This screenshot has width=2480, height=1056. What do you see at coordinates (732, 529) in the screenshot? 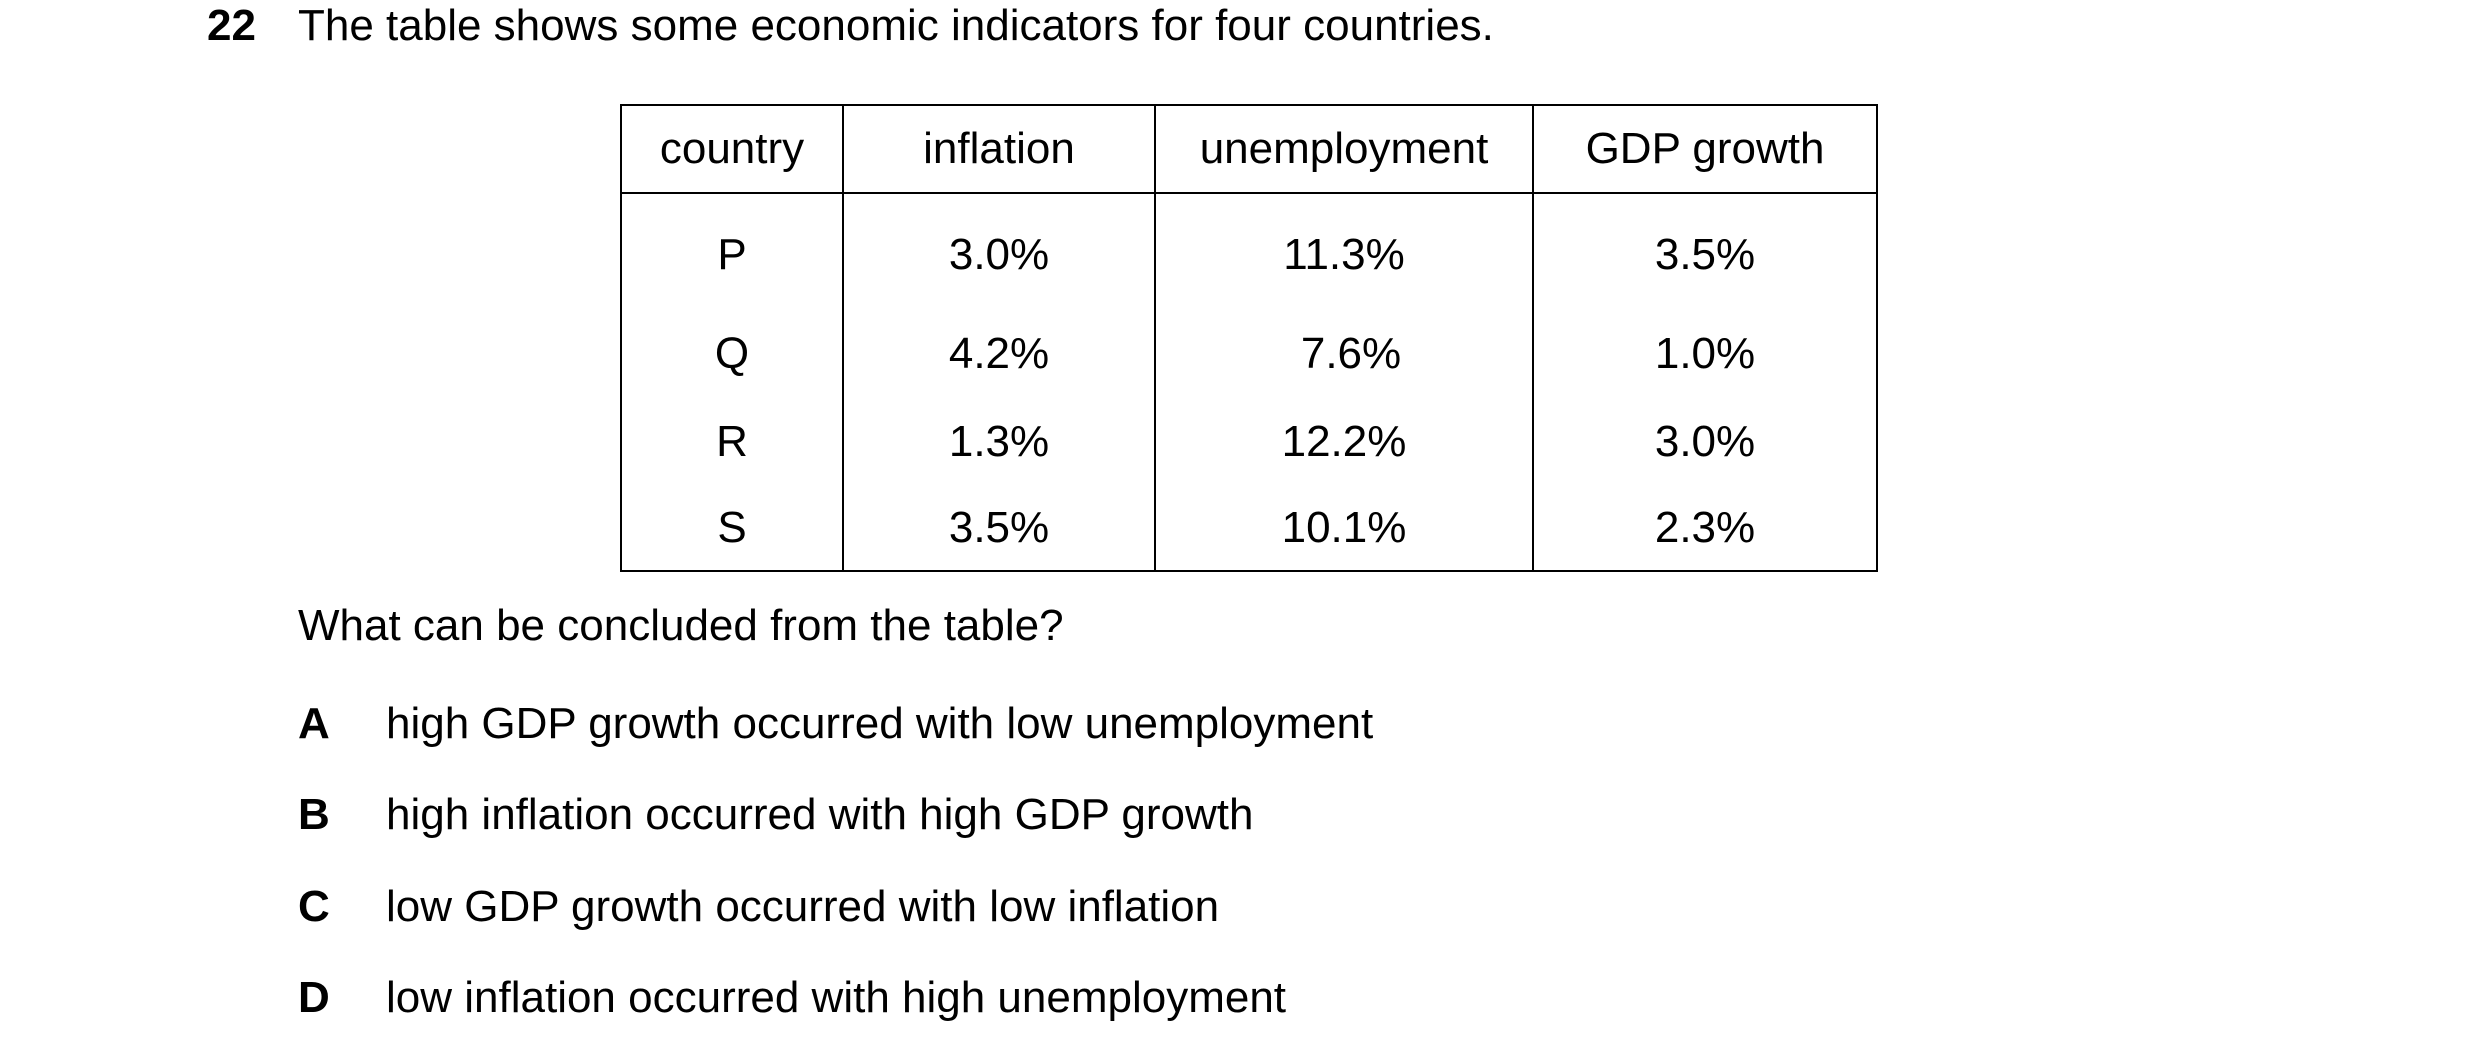
I see `cell-country: S` at bounding box center [732, 529].